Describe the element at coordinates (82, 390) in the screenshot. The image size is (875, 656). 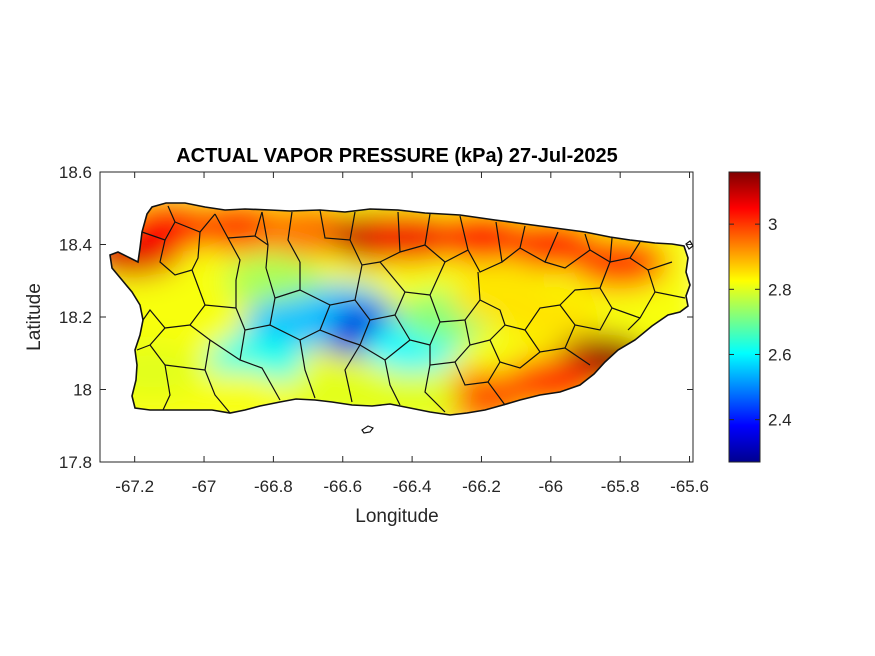
I see `y-tick-label: 18` at that location.